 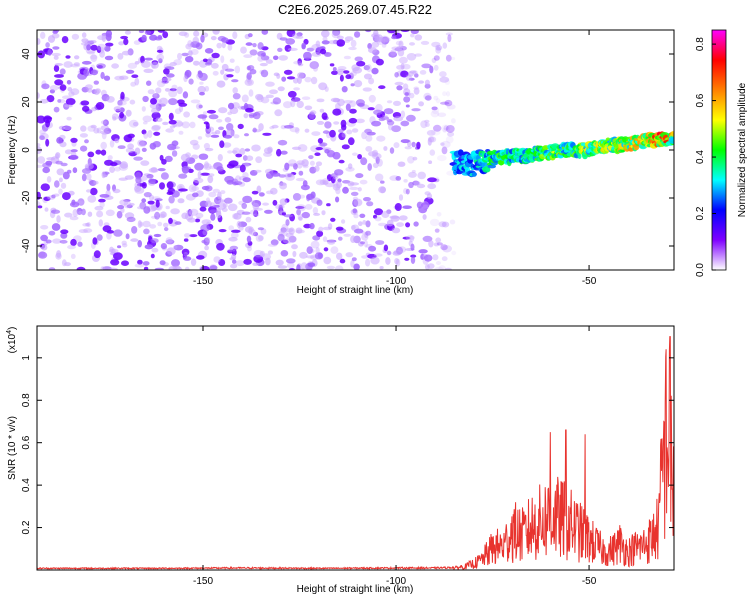 What do you see at coordinates (700, 157) in the screenshot?
I see `colorbar-tick-label: 0.4` at bounding box center [700, 157].